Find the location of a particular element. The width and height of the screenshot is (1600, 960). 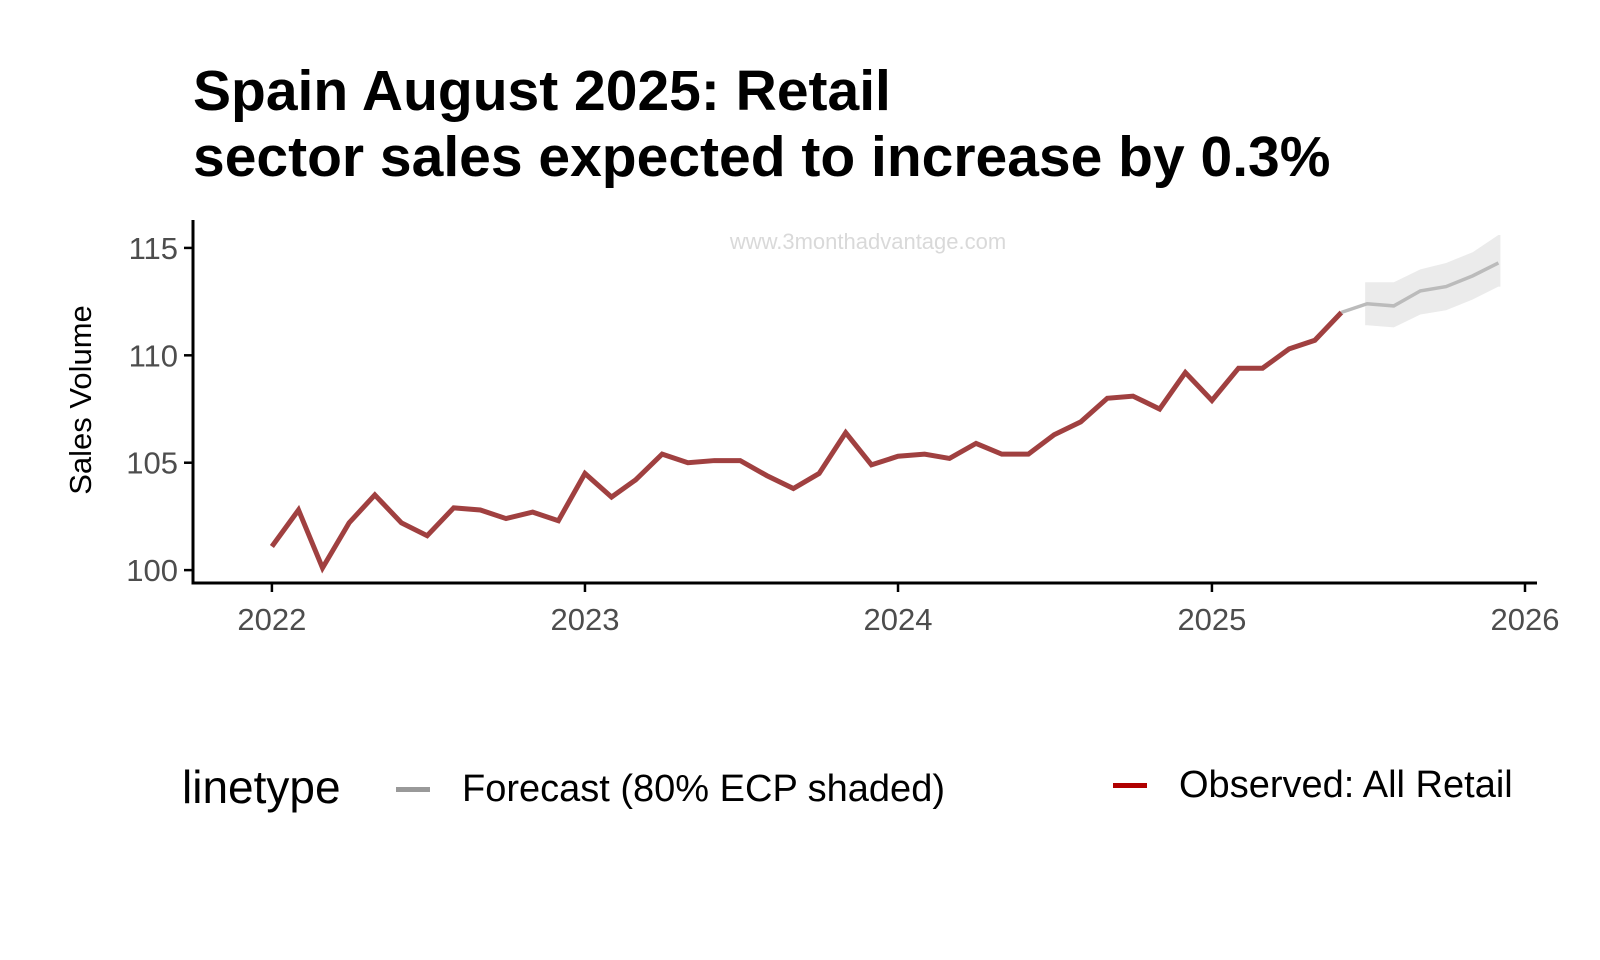

legend-key-observed is located at coordinates (1130, 785).